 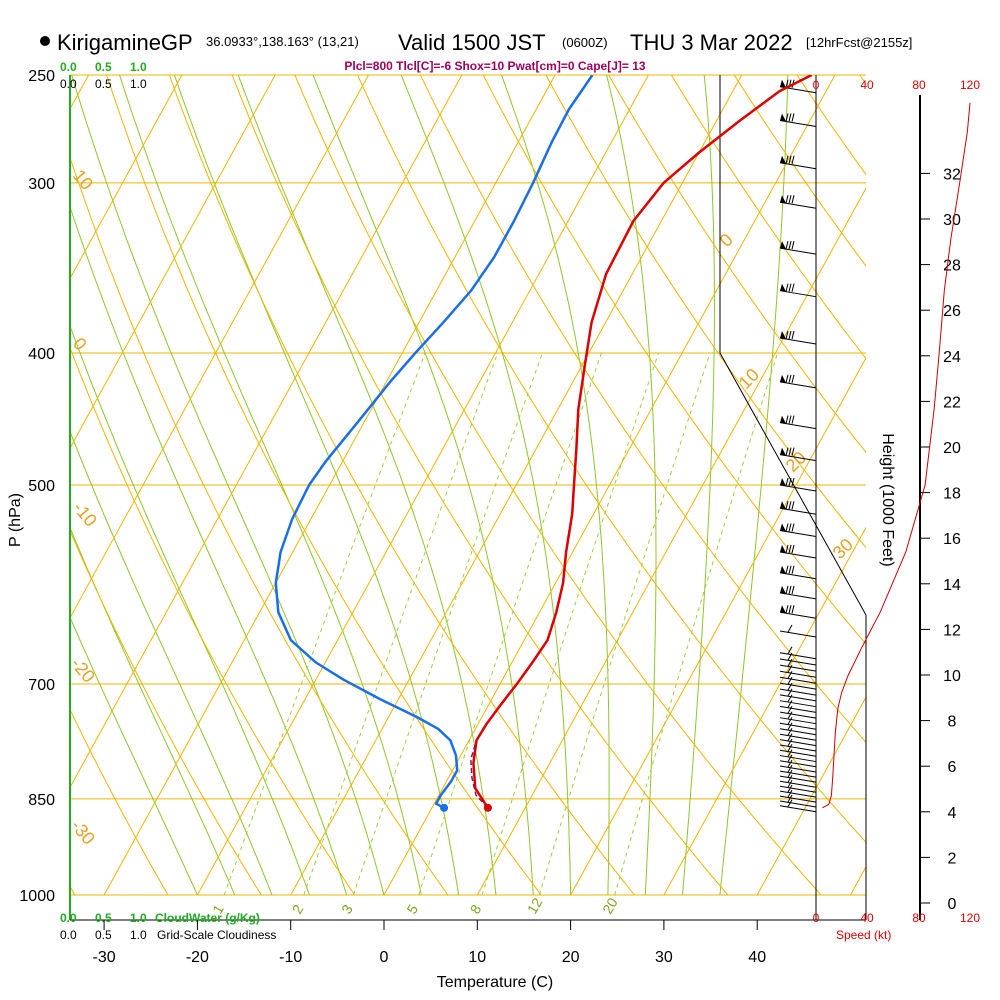 What do you see at coordinates (952, 676) in the screenshot?
I see `height-tick-label: 10` at bounding box center [952, 676].